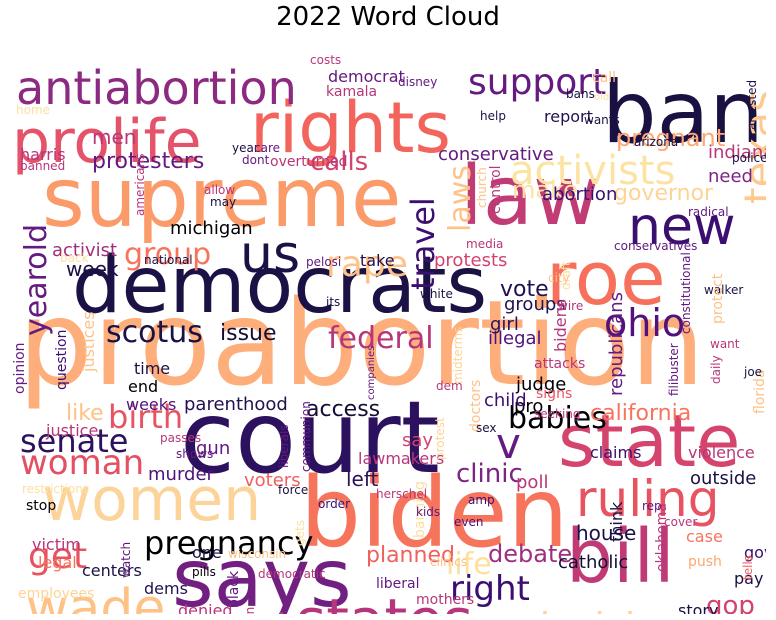 This screenshot has width=776, height=620. What do you see at coordinates (579, 194) in the screenshot?
I see `word-abortion: abortion` at bounding box center [579, 194].